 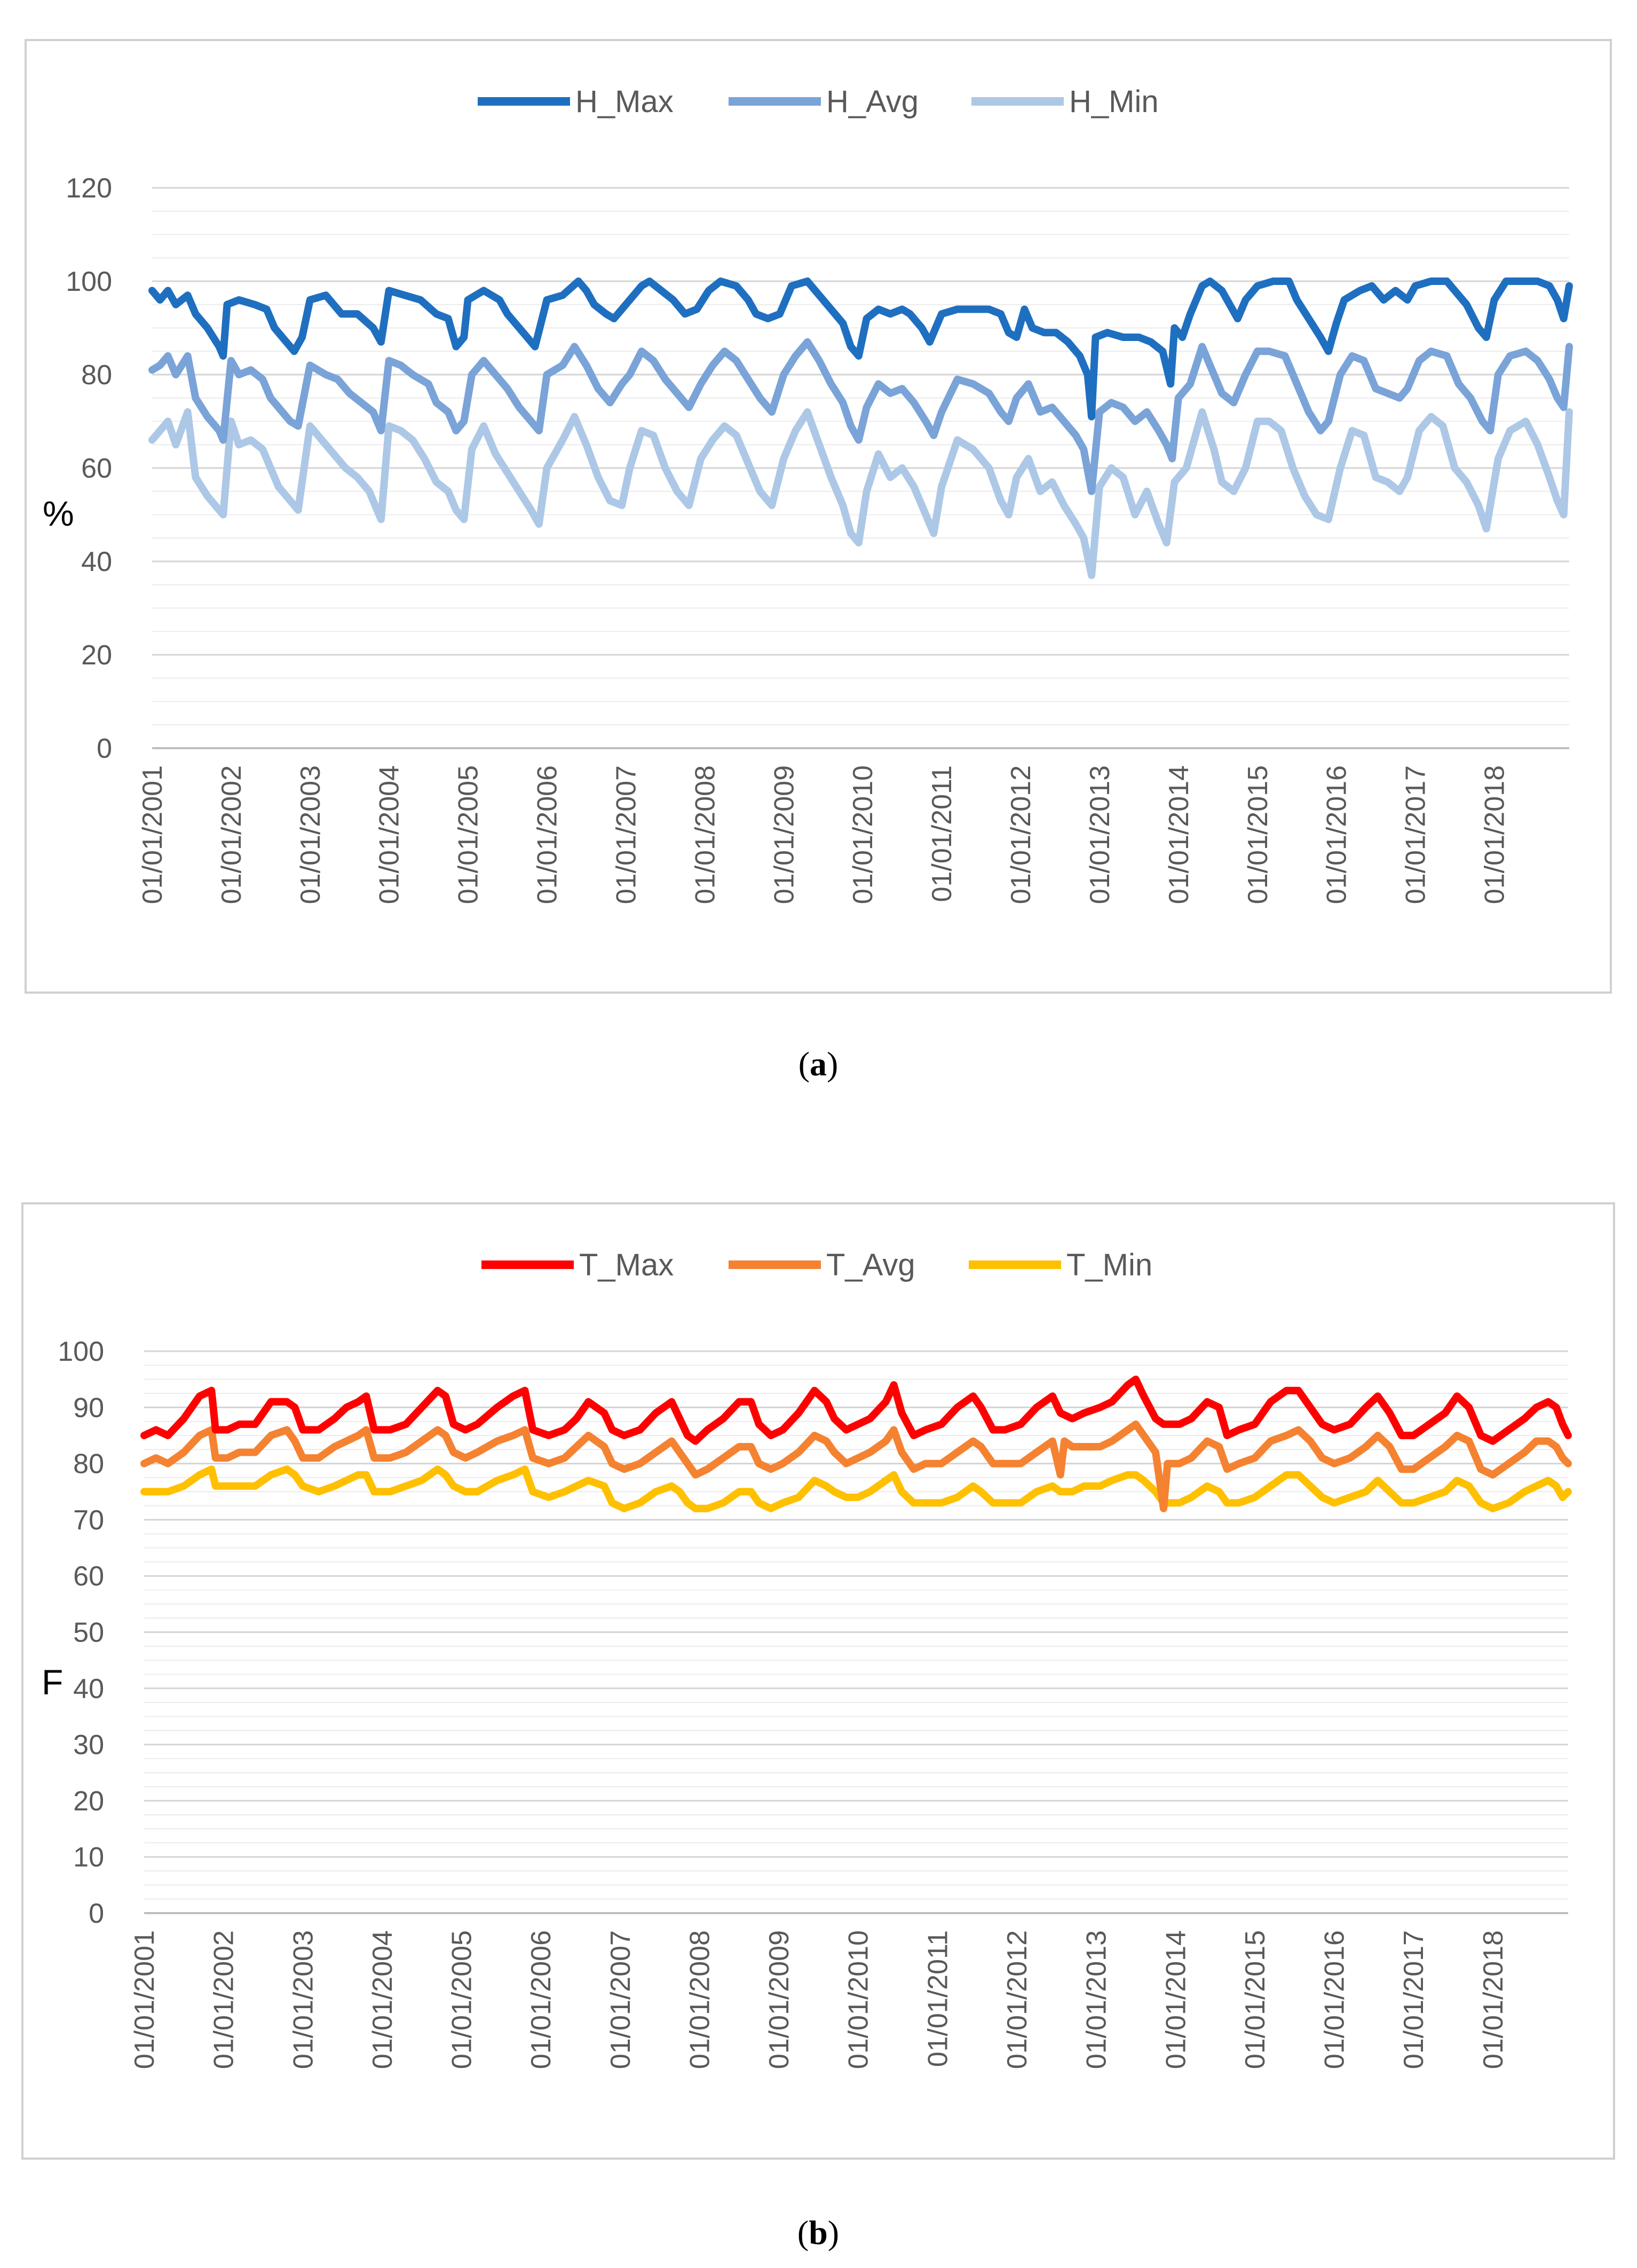 What do you see at coordinates (870, 1265) in the screenshot?
I see `legend-t-avg-label: T_Avg` at bounding box center [870, 1265].